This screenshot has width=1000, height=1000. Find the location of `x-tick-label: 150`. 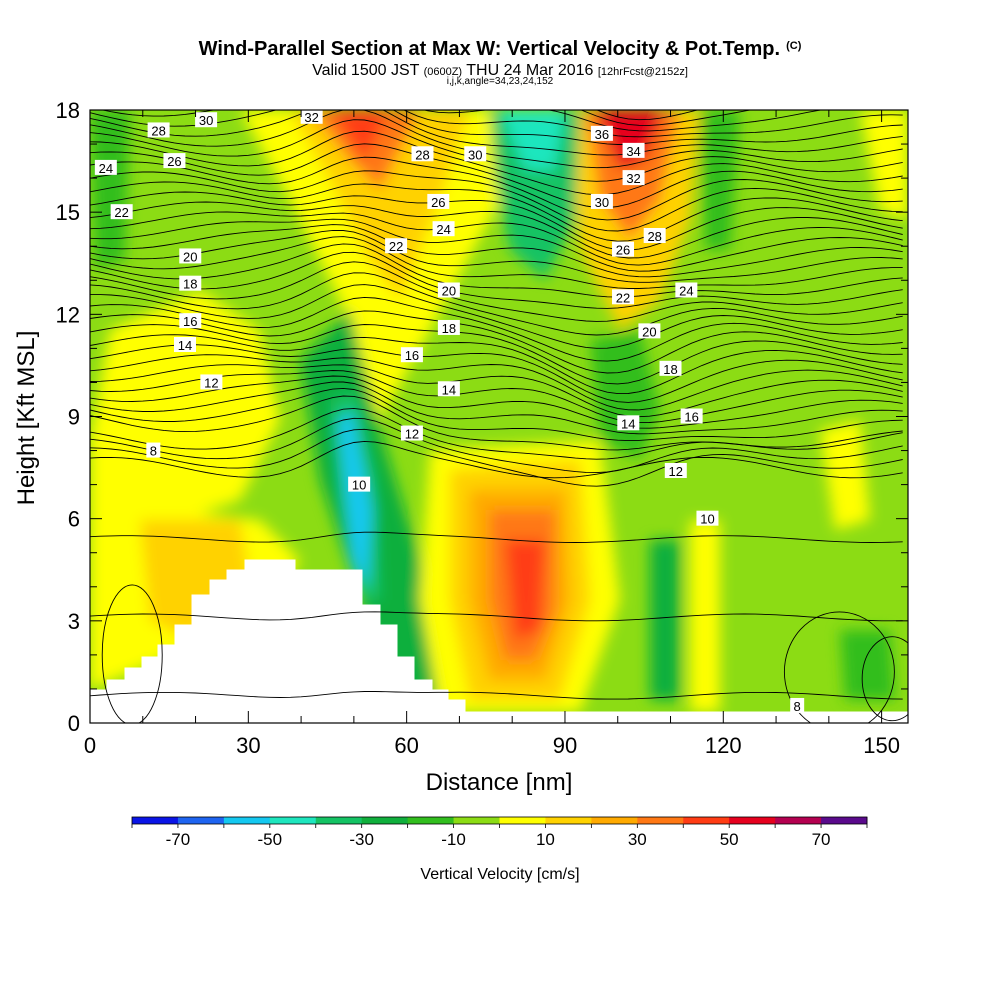

x-tick-label: 150 is located at coordinates (881, 745).